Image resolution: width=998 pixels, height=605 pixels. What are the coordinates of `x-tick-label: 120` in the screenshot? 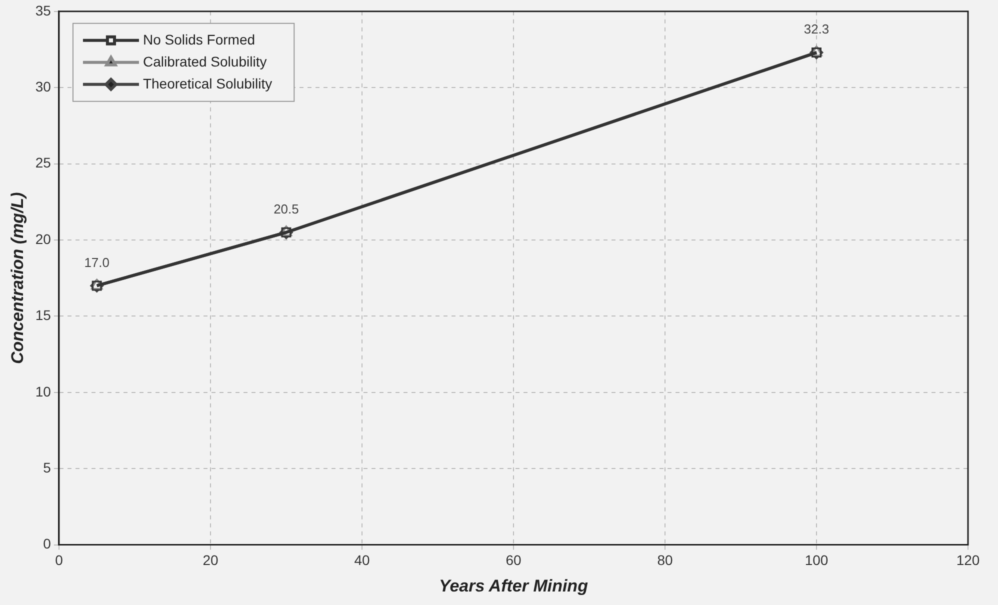 It's located at (968, 560).